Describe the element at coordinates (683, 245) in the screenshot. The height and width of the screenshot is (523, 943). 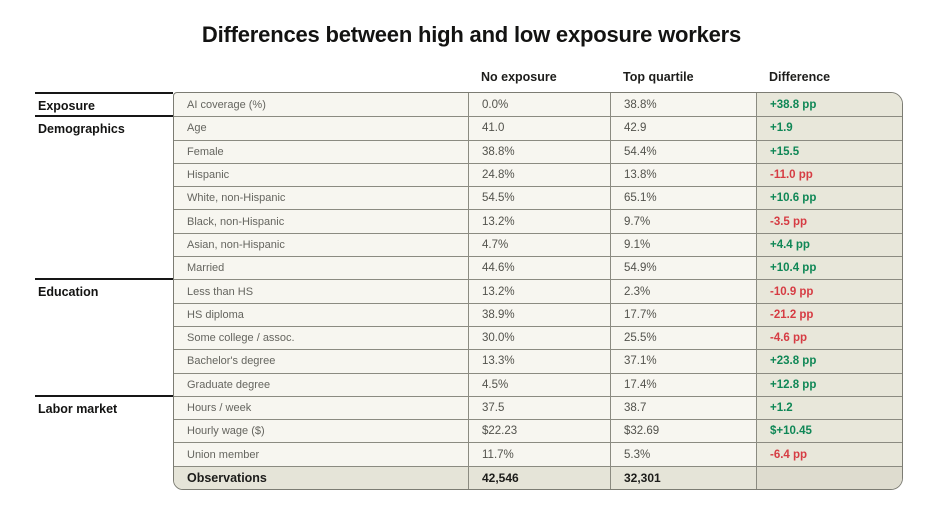
I see `cell-top-quartile: 9.1%` at that location.